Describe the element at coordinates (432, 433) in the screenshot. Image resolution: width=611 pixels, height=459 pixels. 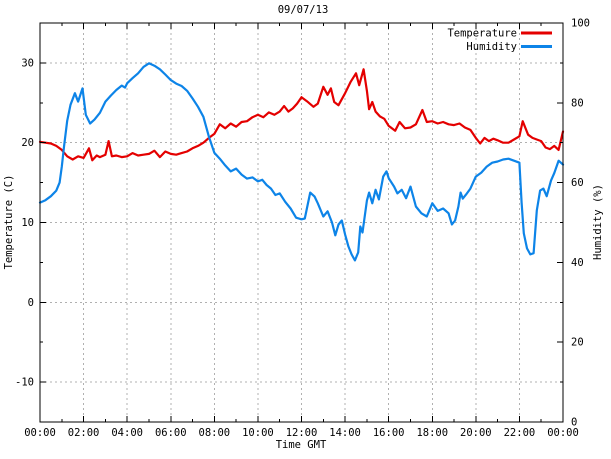
I see `x-tick-label: 18:00` at that location.